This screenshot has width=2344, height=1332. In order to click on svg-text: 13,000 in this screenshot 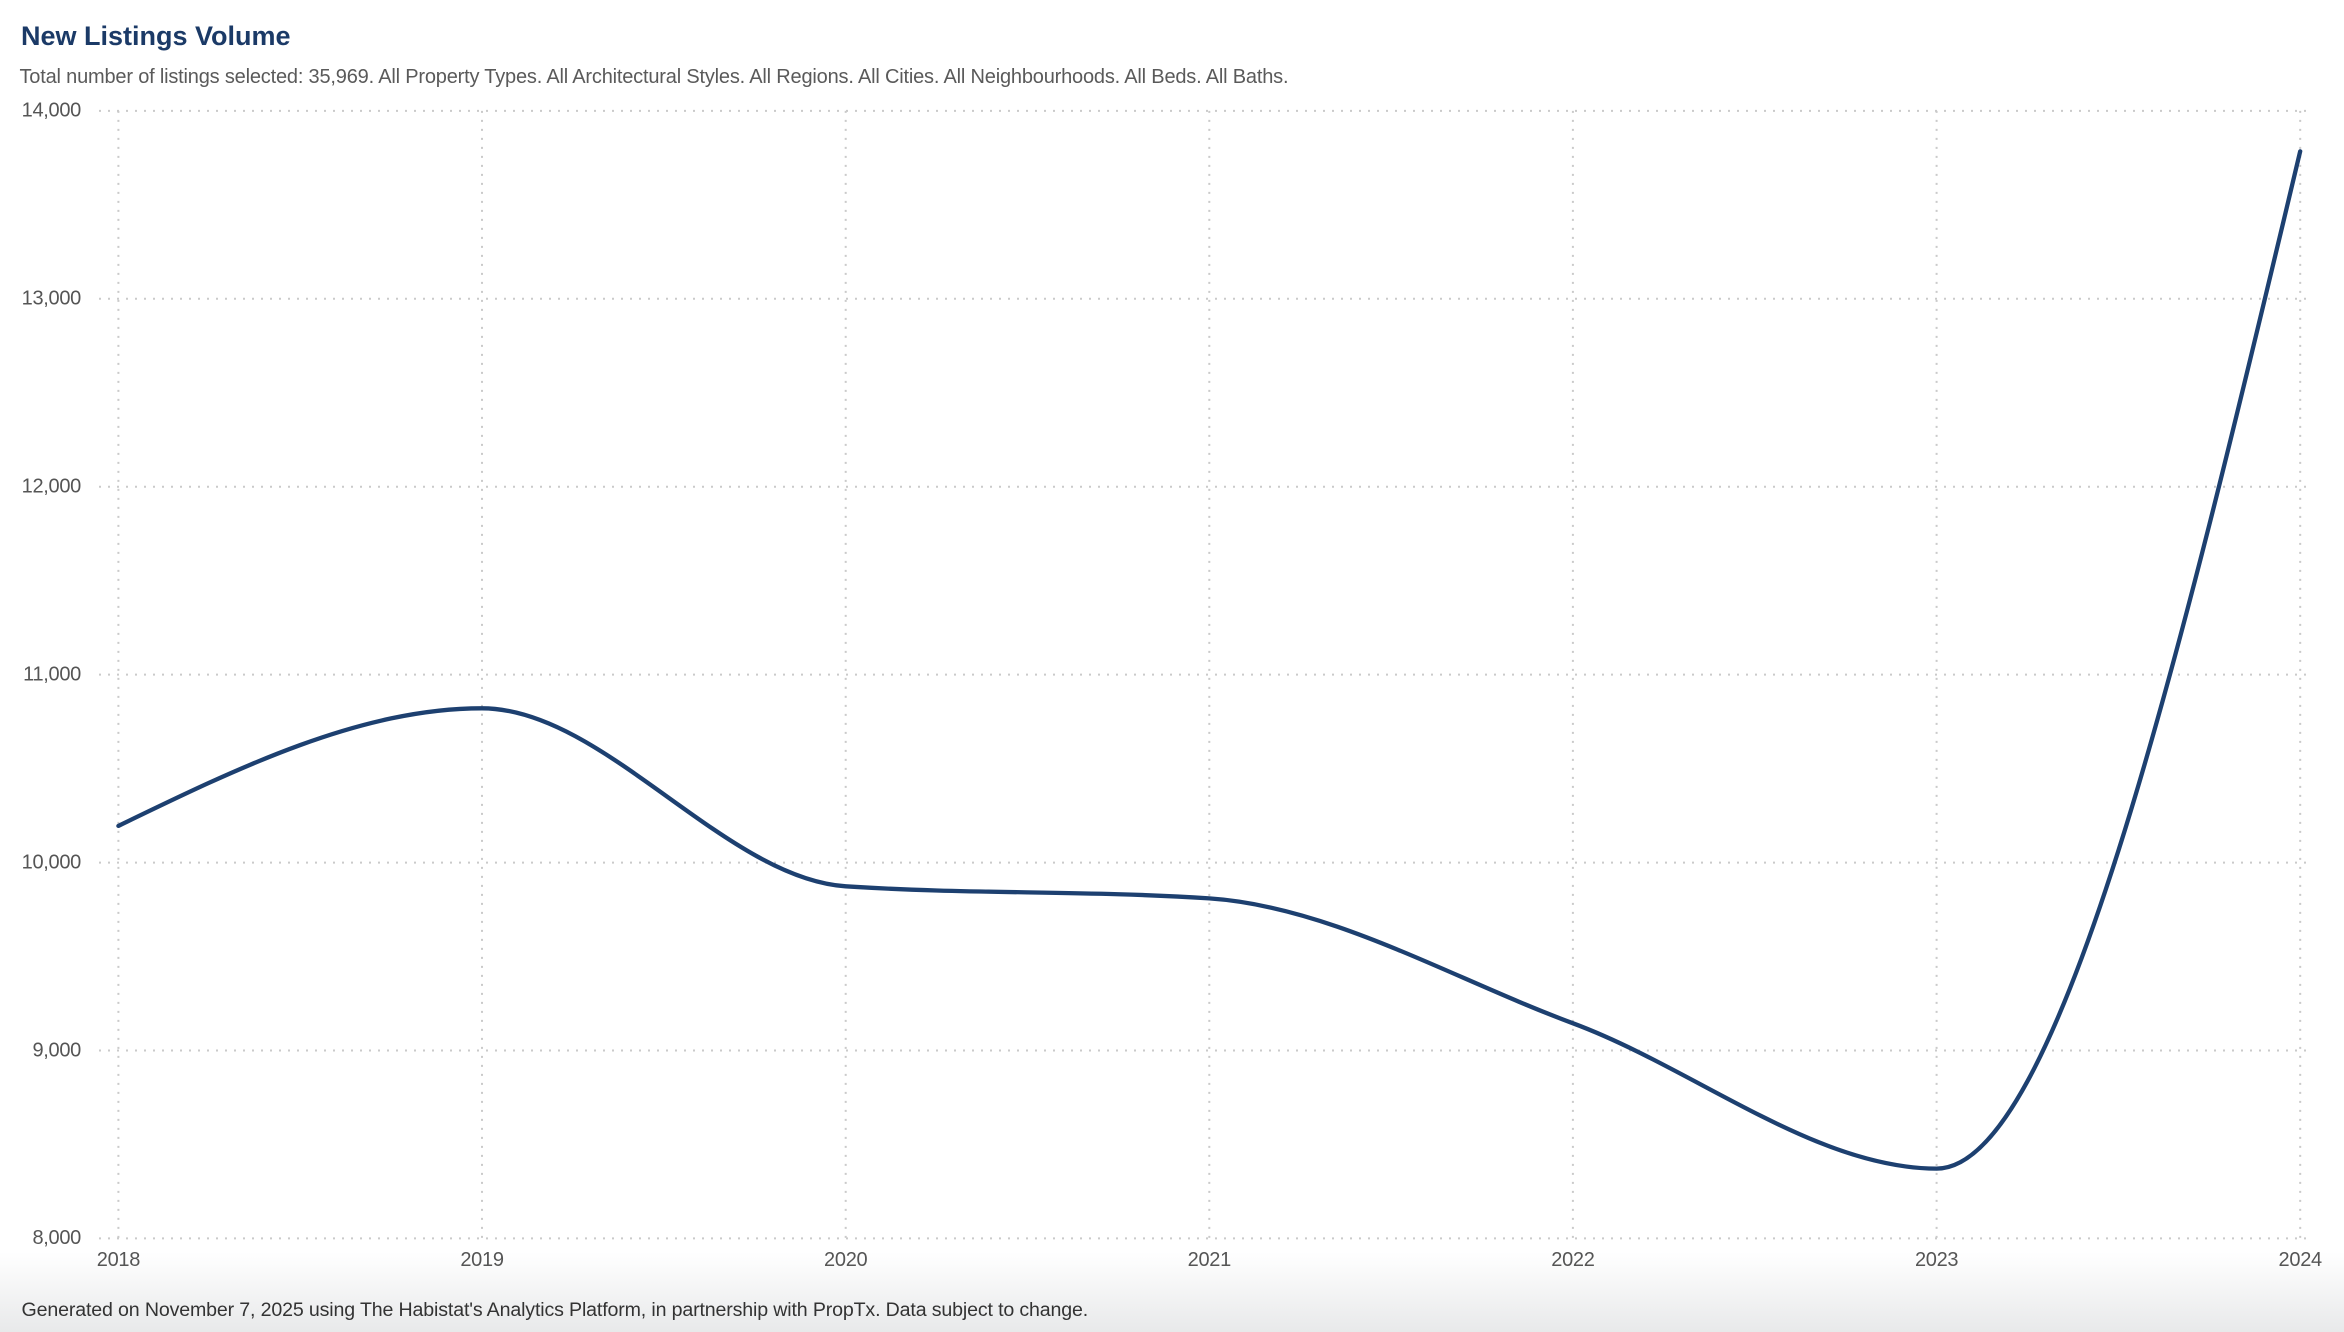, I will do `click(52, 299)`.